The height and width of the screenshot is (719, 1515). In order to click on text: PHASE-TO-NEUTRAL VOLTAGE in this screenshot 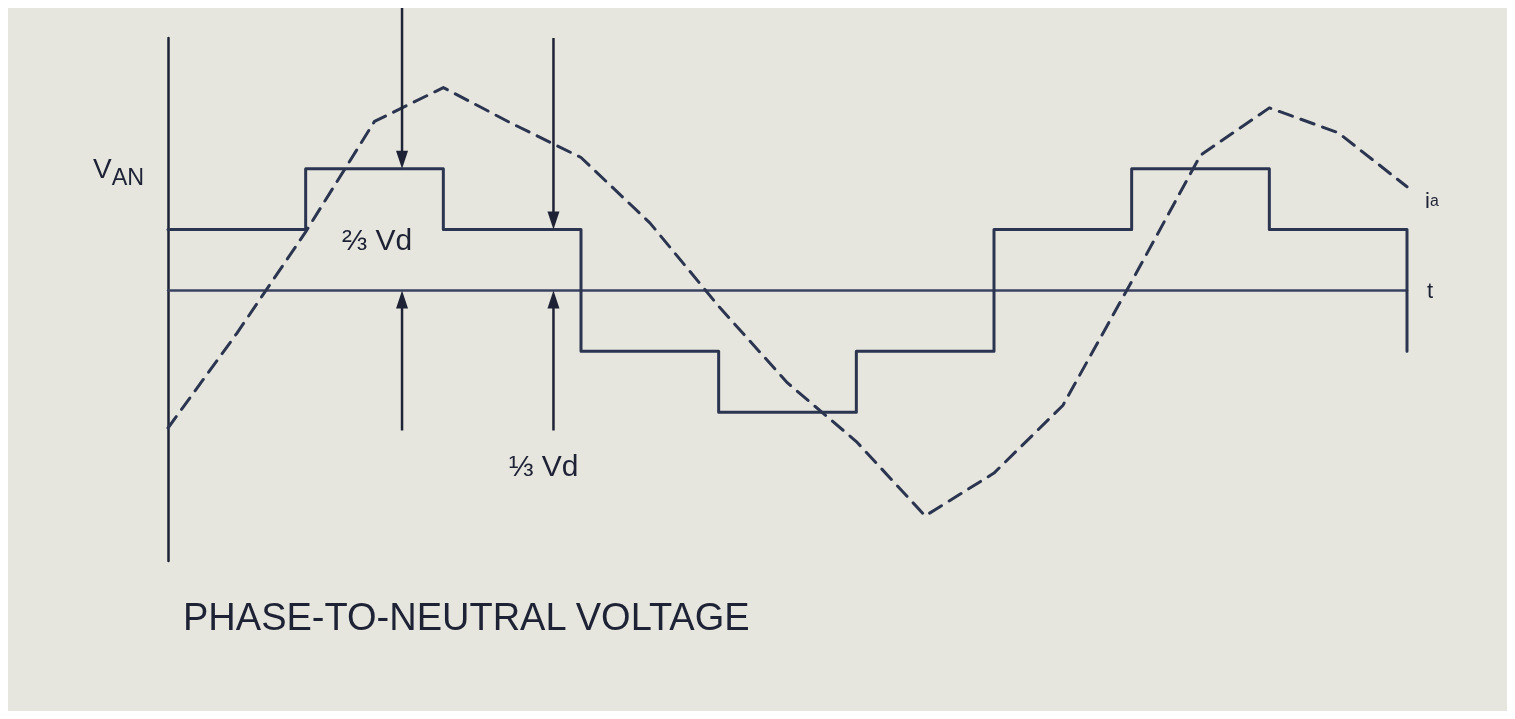, I will do `click(466, 617)`.